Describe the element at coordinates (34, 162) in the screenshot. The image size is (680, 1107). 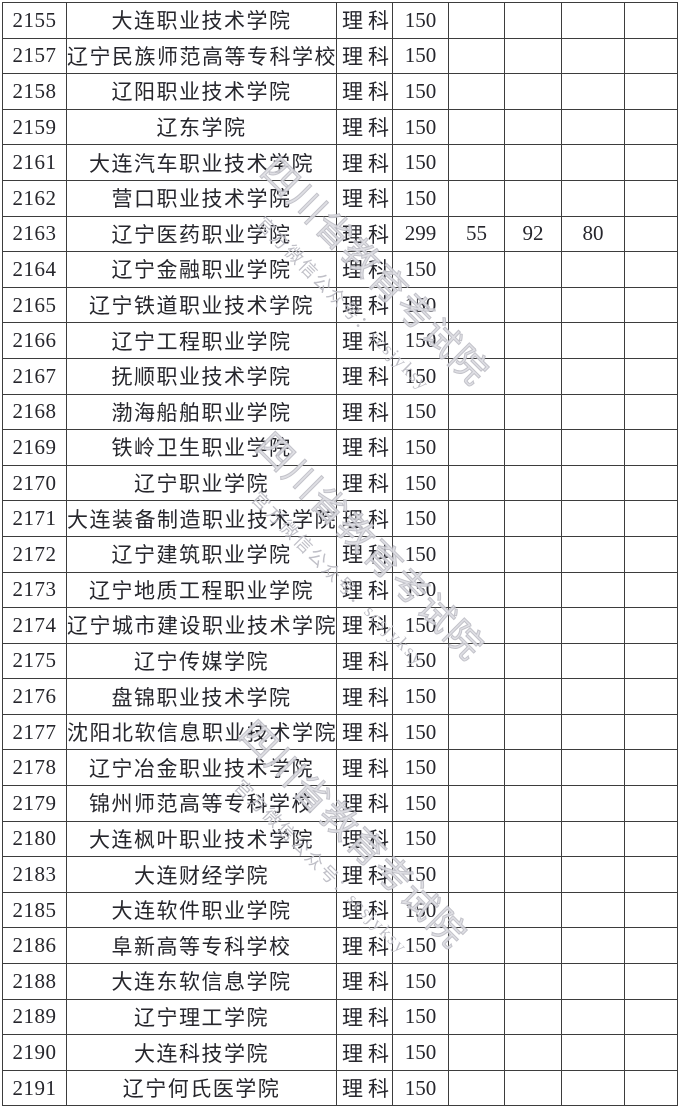
I see `code-cell: 2161` at that location.